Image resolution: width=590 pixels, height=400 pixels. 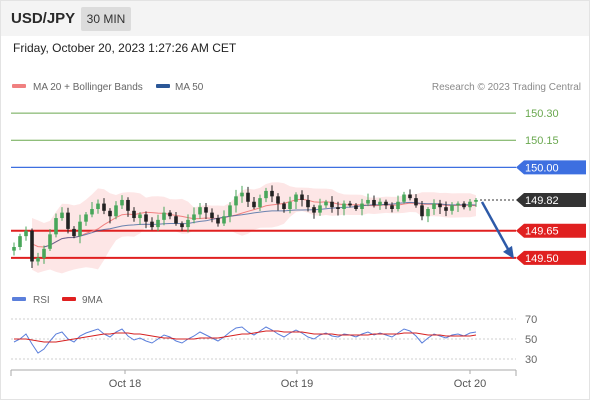 What do you see at coordinates (470, 384) in the screenshot?
I see `x-tick-label: Oct 20` at bounding box center [470, 384].